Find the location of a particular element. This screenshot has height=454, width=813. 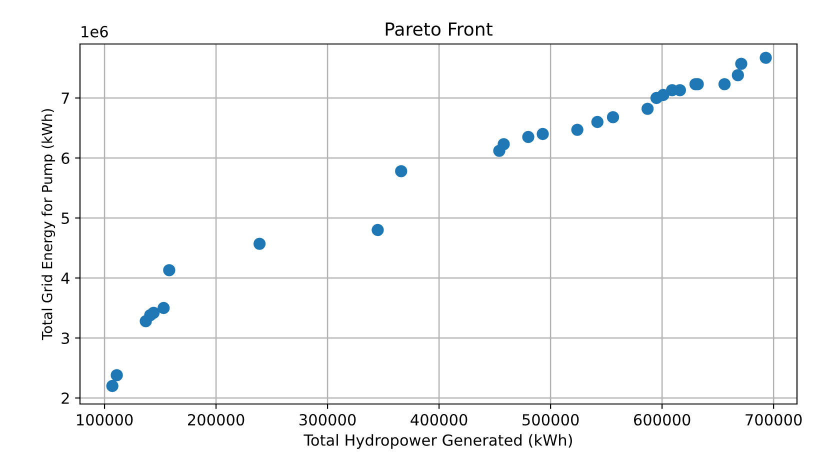

x-tick-label: 300000 is located at coordinates (328, 420).